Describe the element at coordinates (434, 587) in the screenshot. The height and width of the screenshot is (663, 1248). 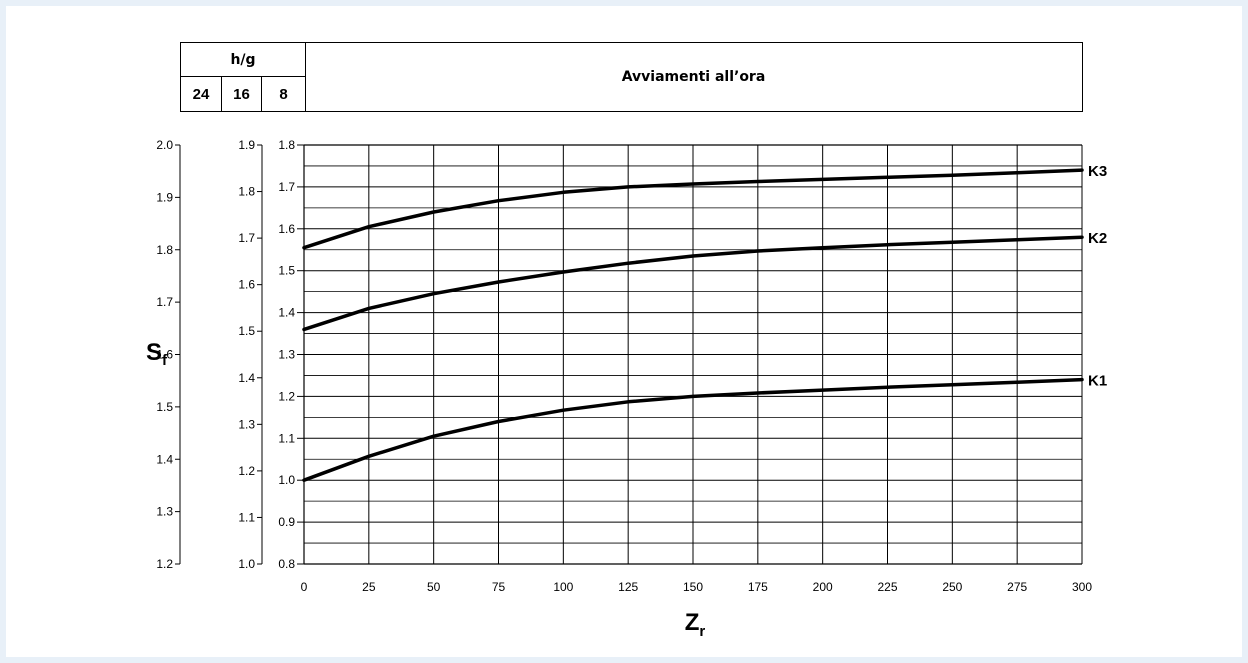
I see `x-tick-label: 50` at that location.